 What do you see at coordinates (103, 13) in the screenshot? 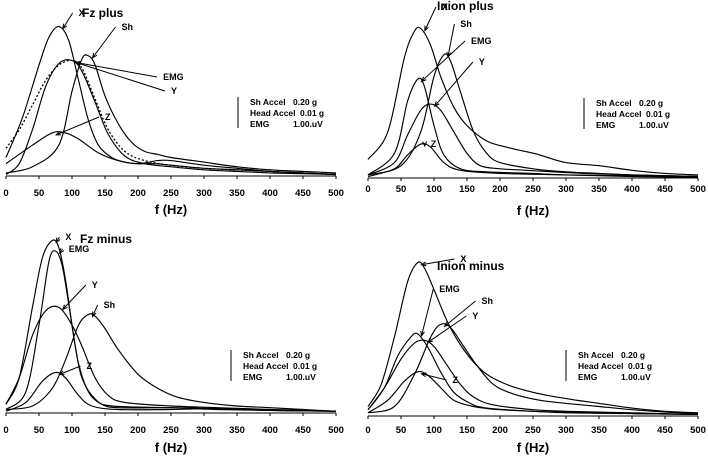
I see `chart-title: Fz plus` at bounding box center [103, 13].